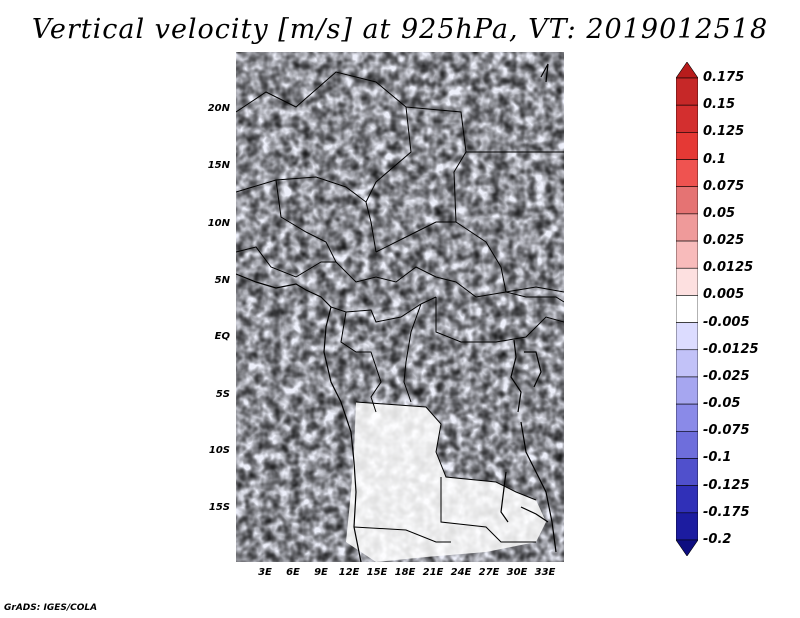 The width and height of the screenshot is (800, 618). I want to click on colorbar-tick-label: -0.005, so click(726, 322).